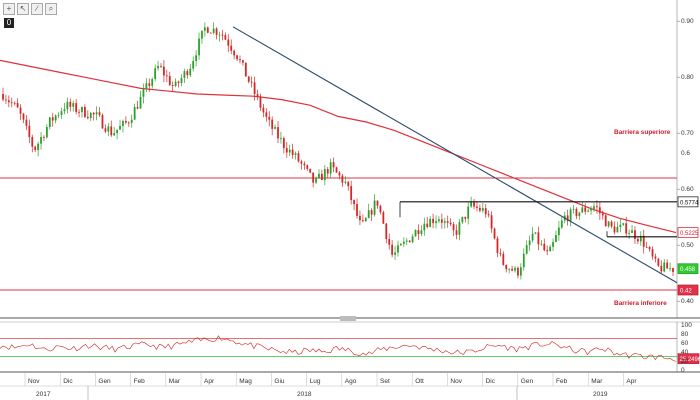 This screenshot has width=700, height=400. I want to click on draw-icon: ∕, so click(37, 9).